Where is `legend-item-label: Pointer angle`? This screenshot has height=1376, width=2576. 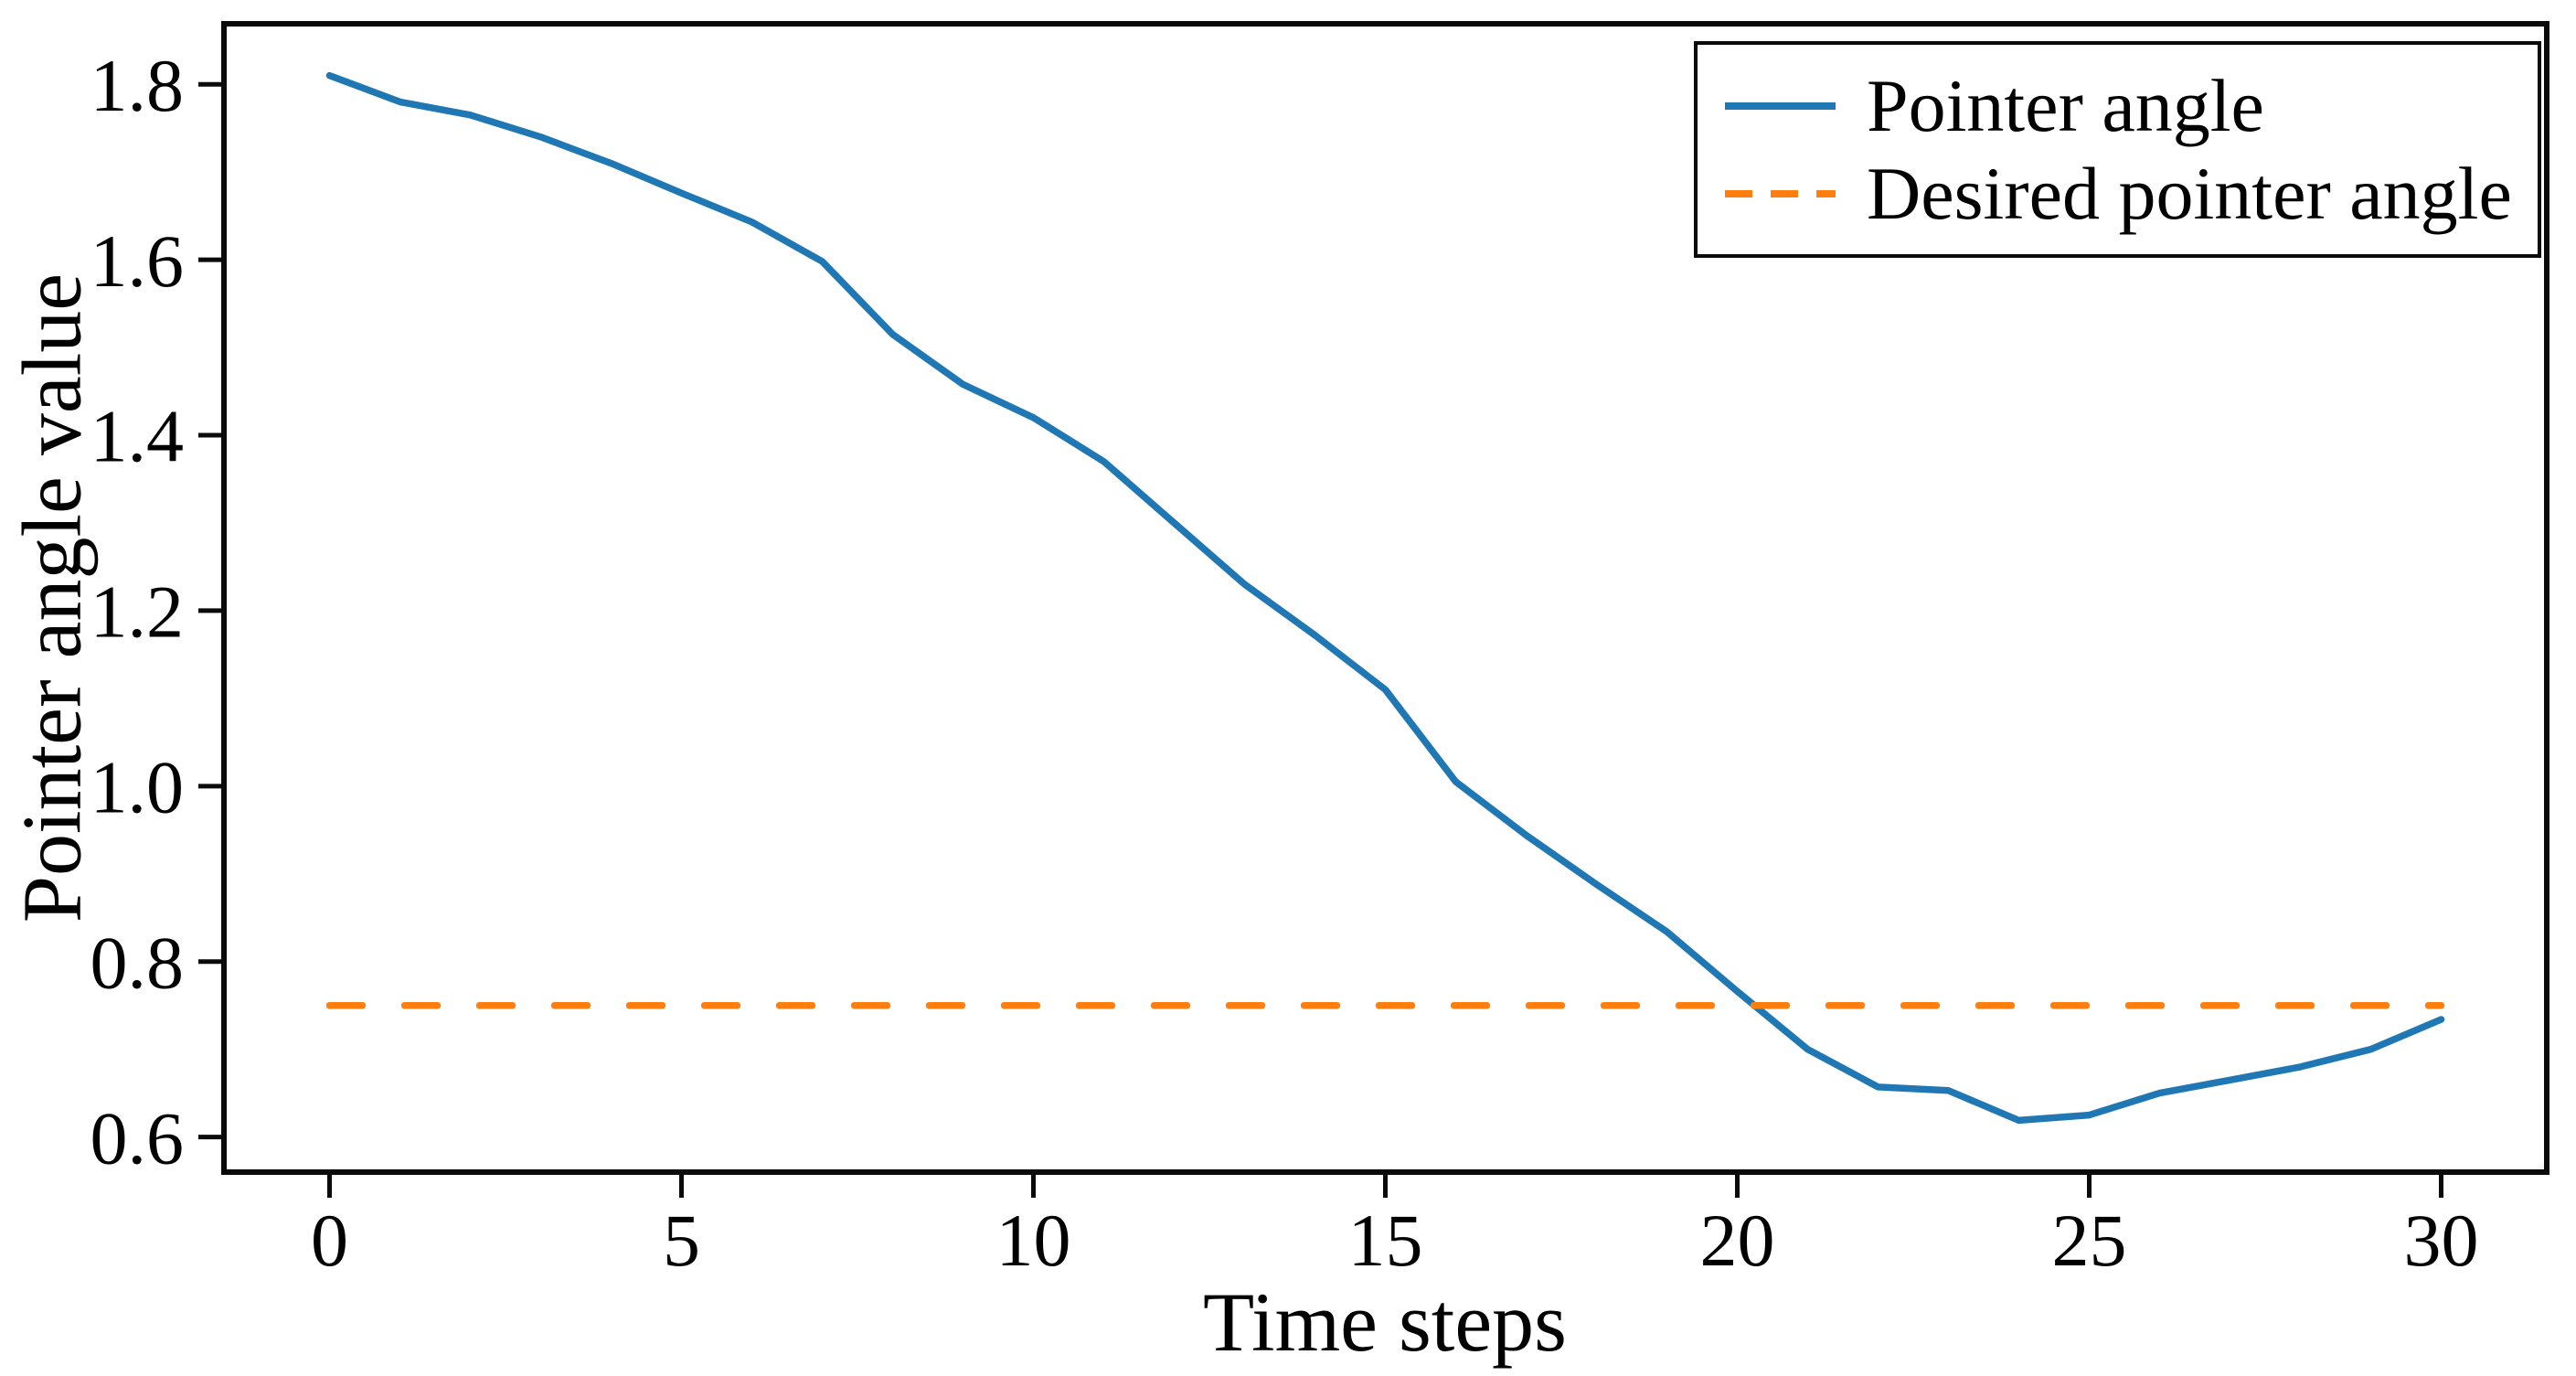
legend-item-label: Pointer angle is located at coordinates (2065, 105).